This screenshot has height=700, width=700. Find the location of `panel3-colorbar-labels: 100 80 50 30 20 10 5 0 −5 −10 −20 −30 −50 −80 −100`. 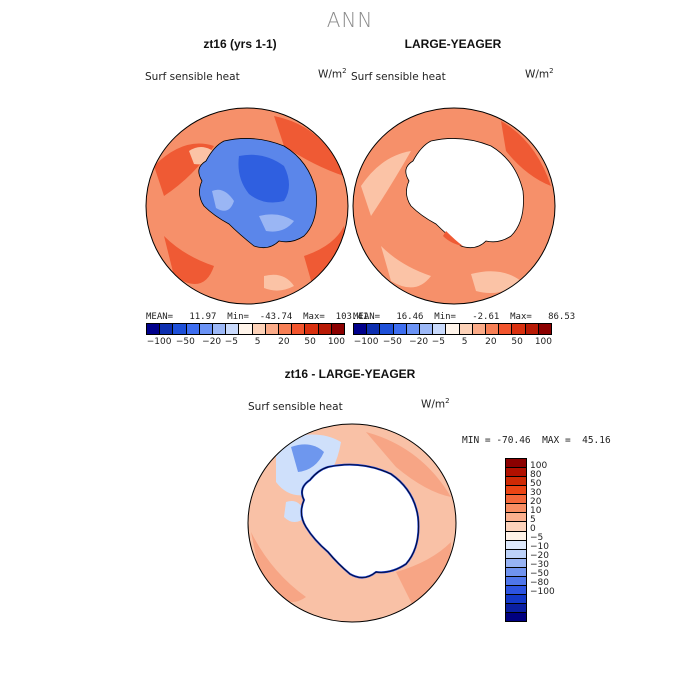

panel3-colorbar-labels: 100 80 50 30 20 10 5 0 −5 −10 −20 −30 −50 −80 −100 is located at coordinates (550, 539).